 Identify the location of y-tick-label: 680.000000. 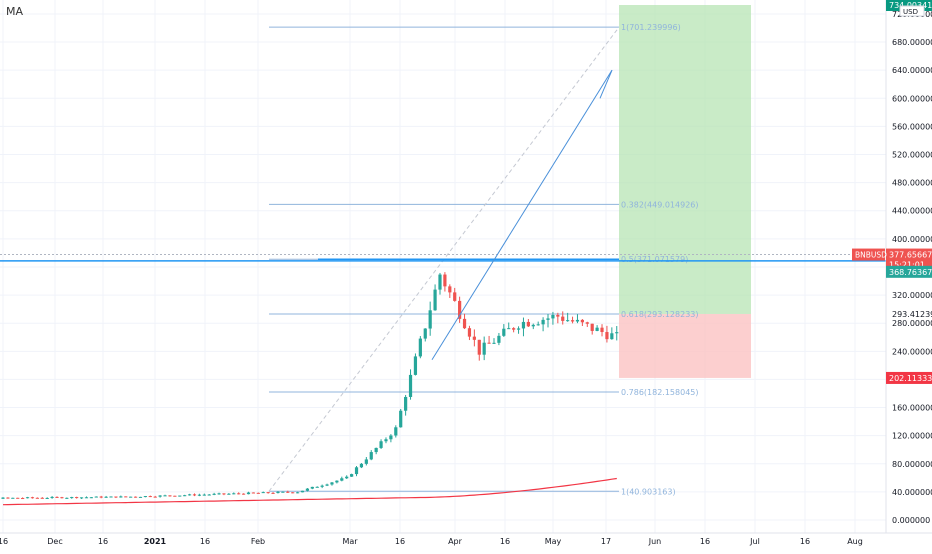
(912, 42).